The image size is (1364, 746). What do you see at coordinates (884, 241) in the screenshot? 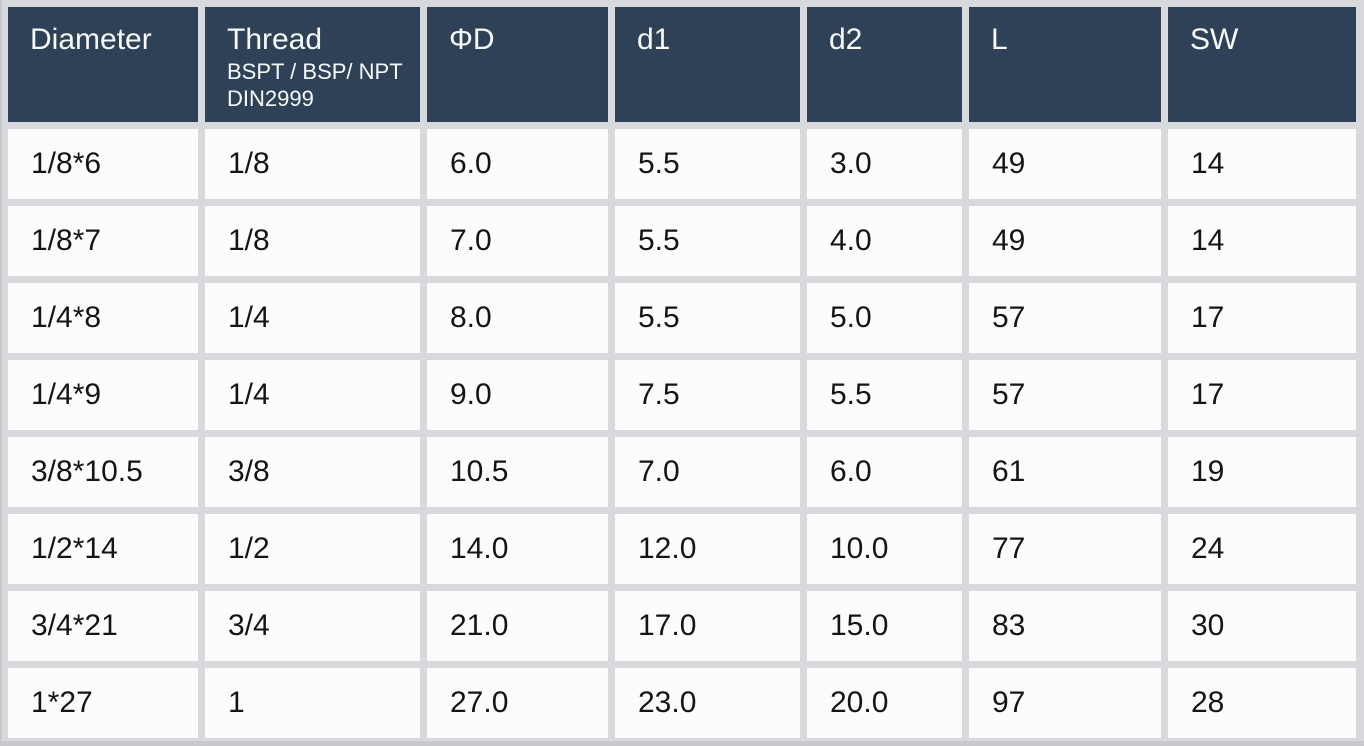
I see `table-cell: 4.0` at bounding box center [884, 241].